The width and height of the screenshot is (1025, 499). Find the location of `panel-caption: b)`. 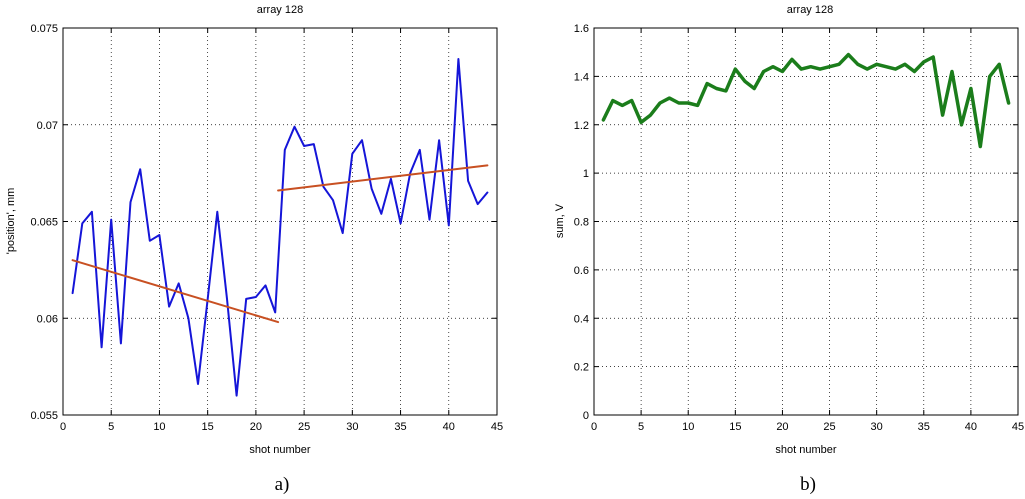

panel-caption: b) is located at coordinates (808, 484).